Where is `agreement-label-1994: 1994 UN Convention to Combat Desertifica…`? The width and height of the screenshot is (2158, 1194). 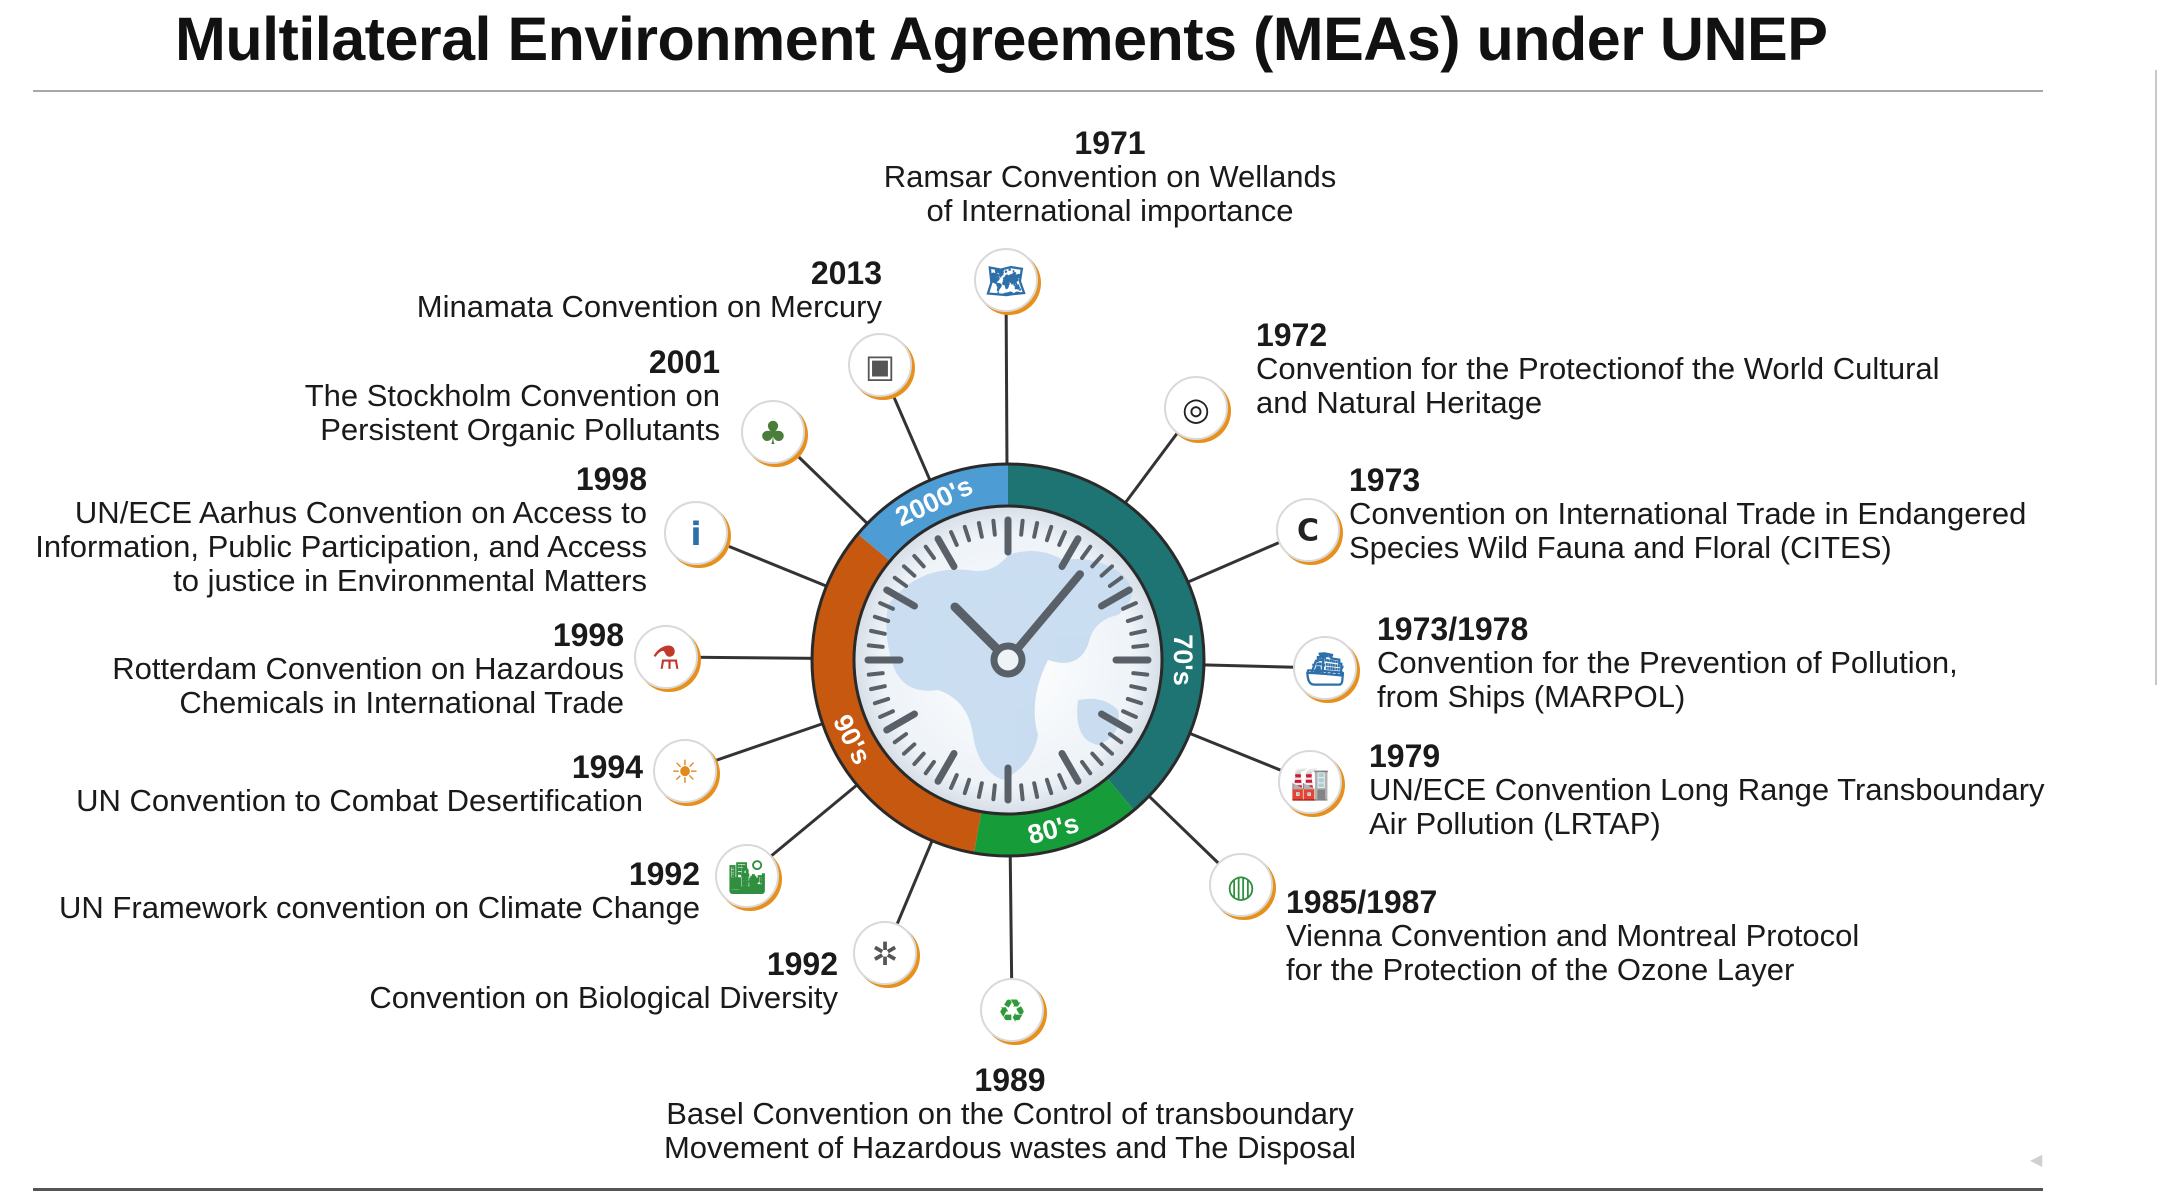 agreement-label-1994: 1994 UN Convention to Combat Desertifica… is located at coordinates (359, 784).